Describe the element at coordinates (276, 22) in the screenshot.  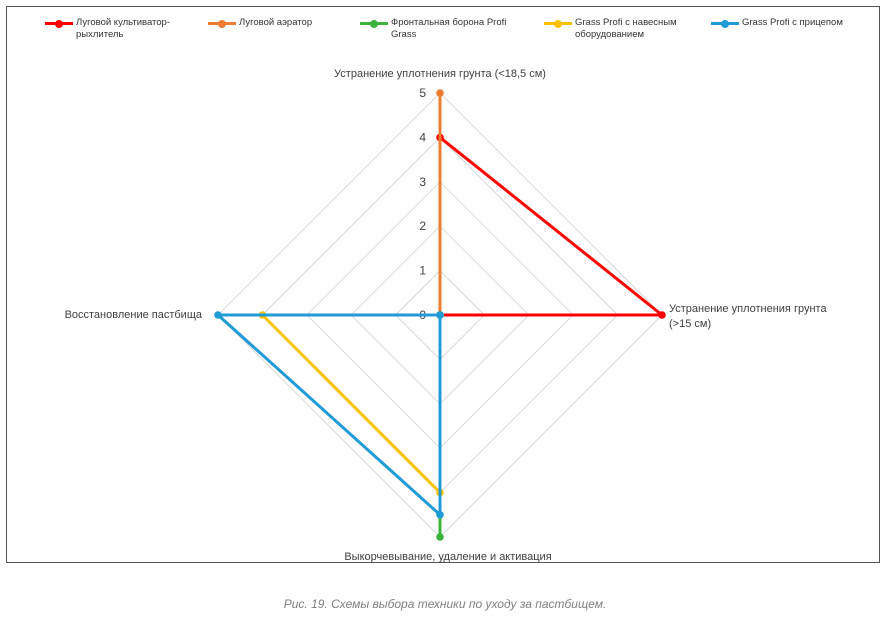
I see `legend-label: Луговой аэратор` at that location.